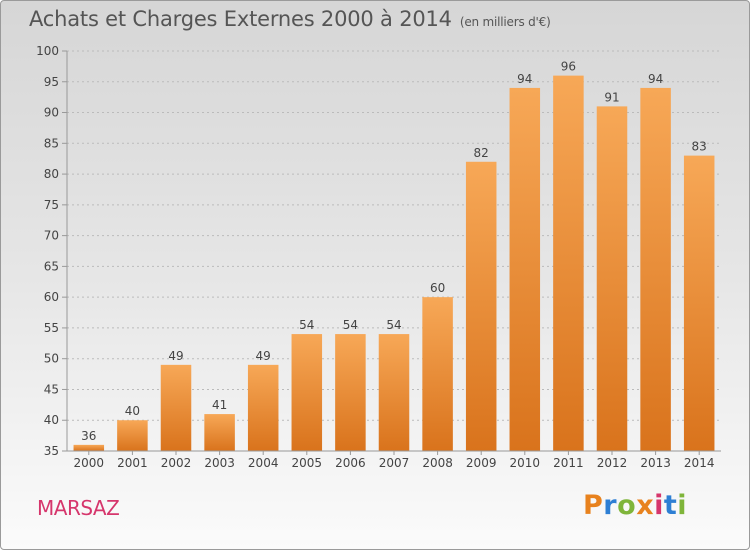 This screenshot has height=550, width=750. I want to click on x-tick-label-2011: 2011, so click(568, 463).